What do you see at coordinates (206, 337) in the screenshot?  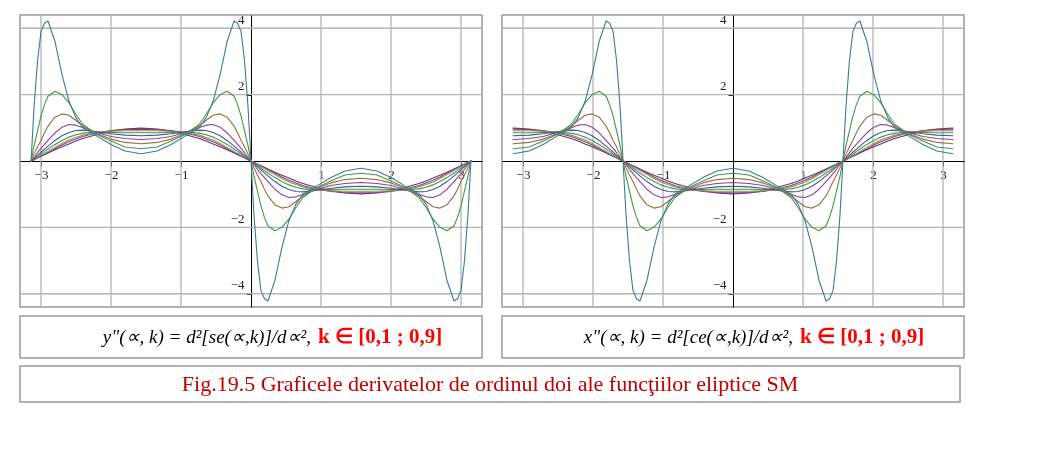 I see `text: y"(∝, k) = d²[se(∝,k)]/d∝²,` at bounding box center [206, 337].